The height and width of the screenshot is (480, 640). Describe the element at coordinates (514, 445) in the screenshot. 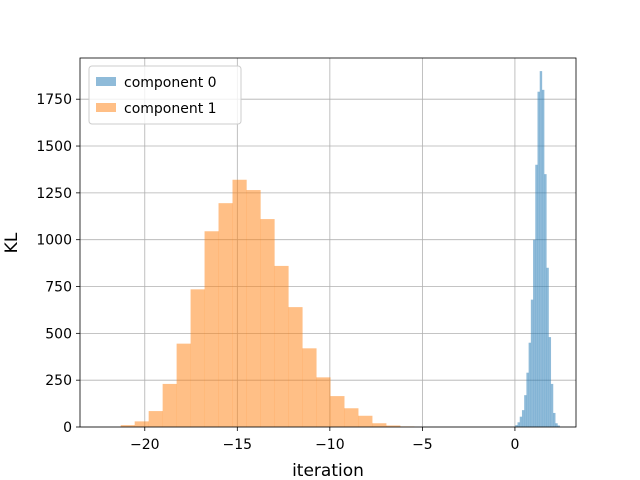

I see `x-tick-label: 0` at that location.